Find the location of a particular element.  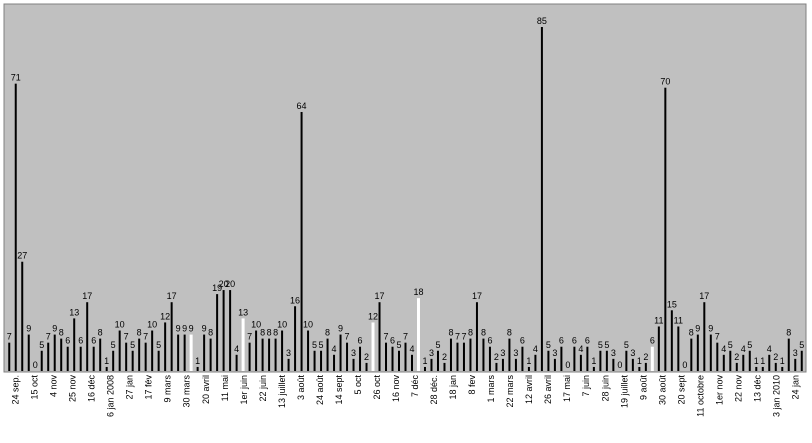

value-label-2: 27 is located at coordinates (22, 256).